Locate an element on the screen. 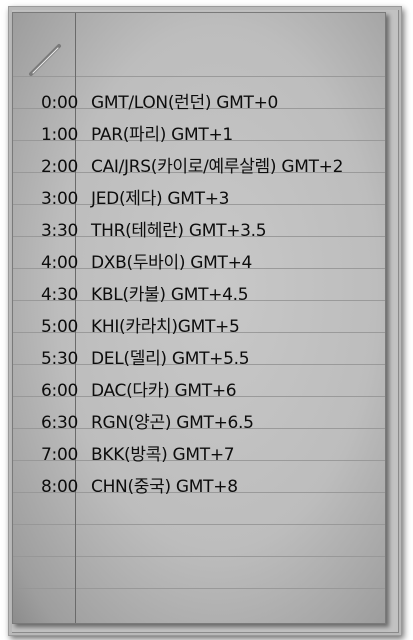 Image resolution: width=413 pixels, height=640 pixels. time-label: 5:00 is located at coordinates (59, 327).